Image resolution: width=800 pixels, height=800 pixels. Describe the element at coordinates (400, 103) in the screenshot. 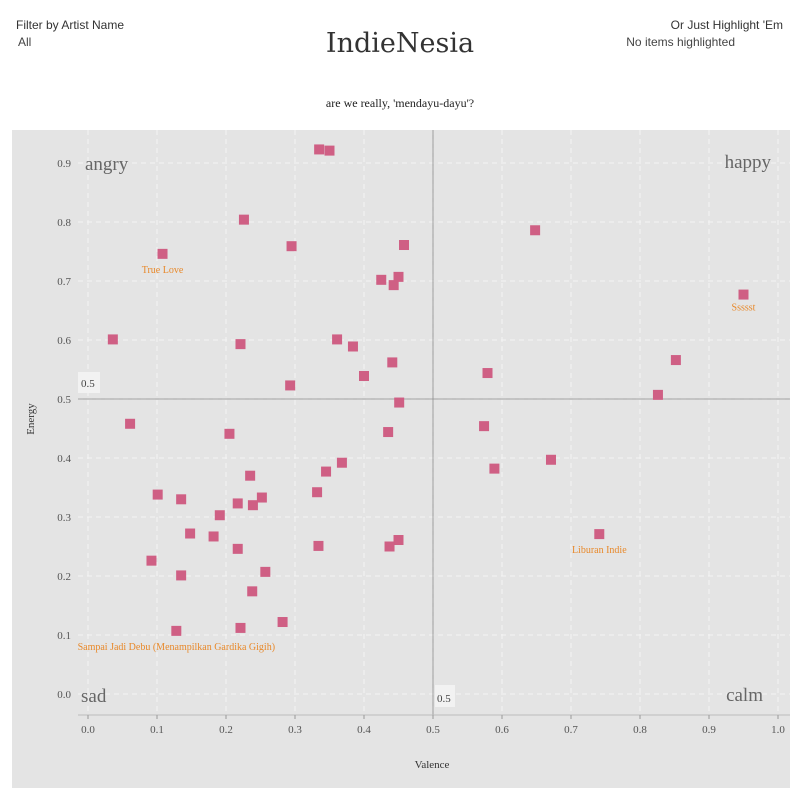

I see `chart-subtitle: are we really, 'mendayu-dayu'?` at that location.